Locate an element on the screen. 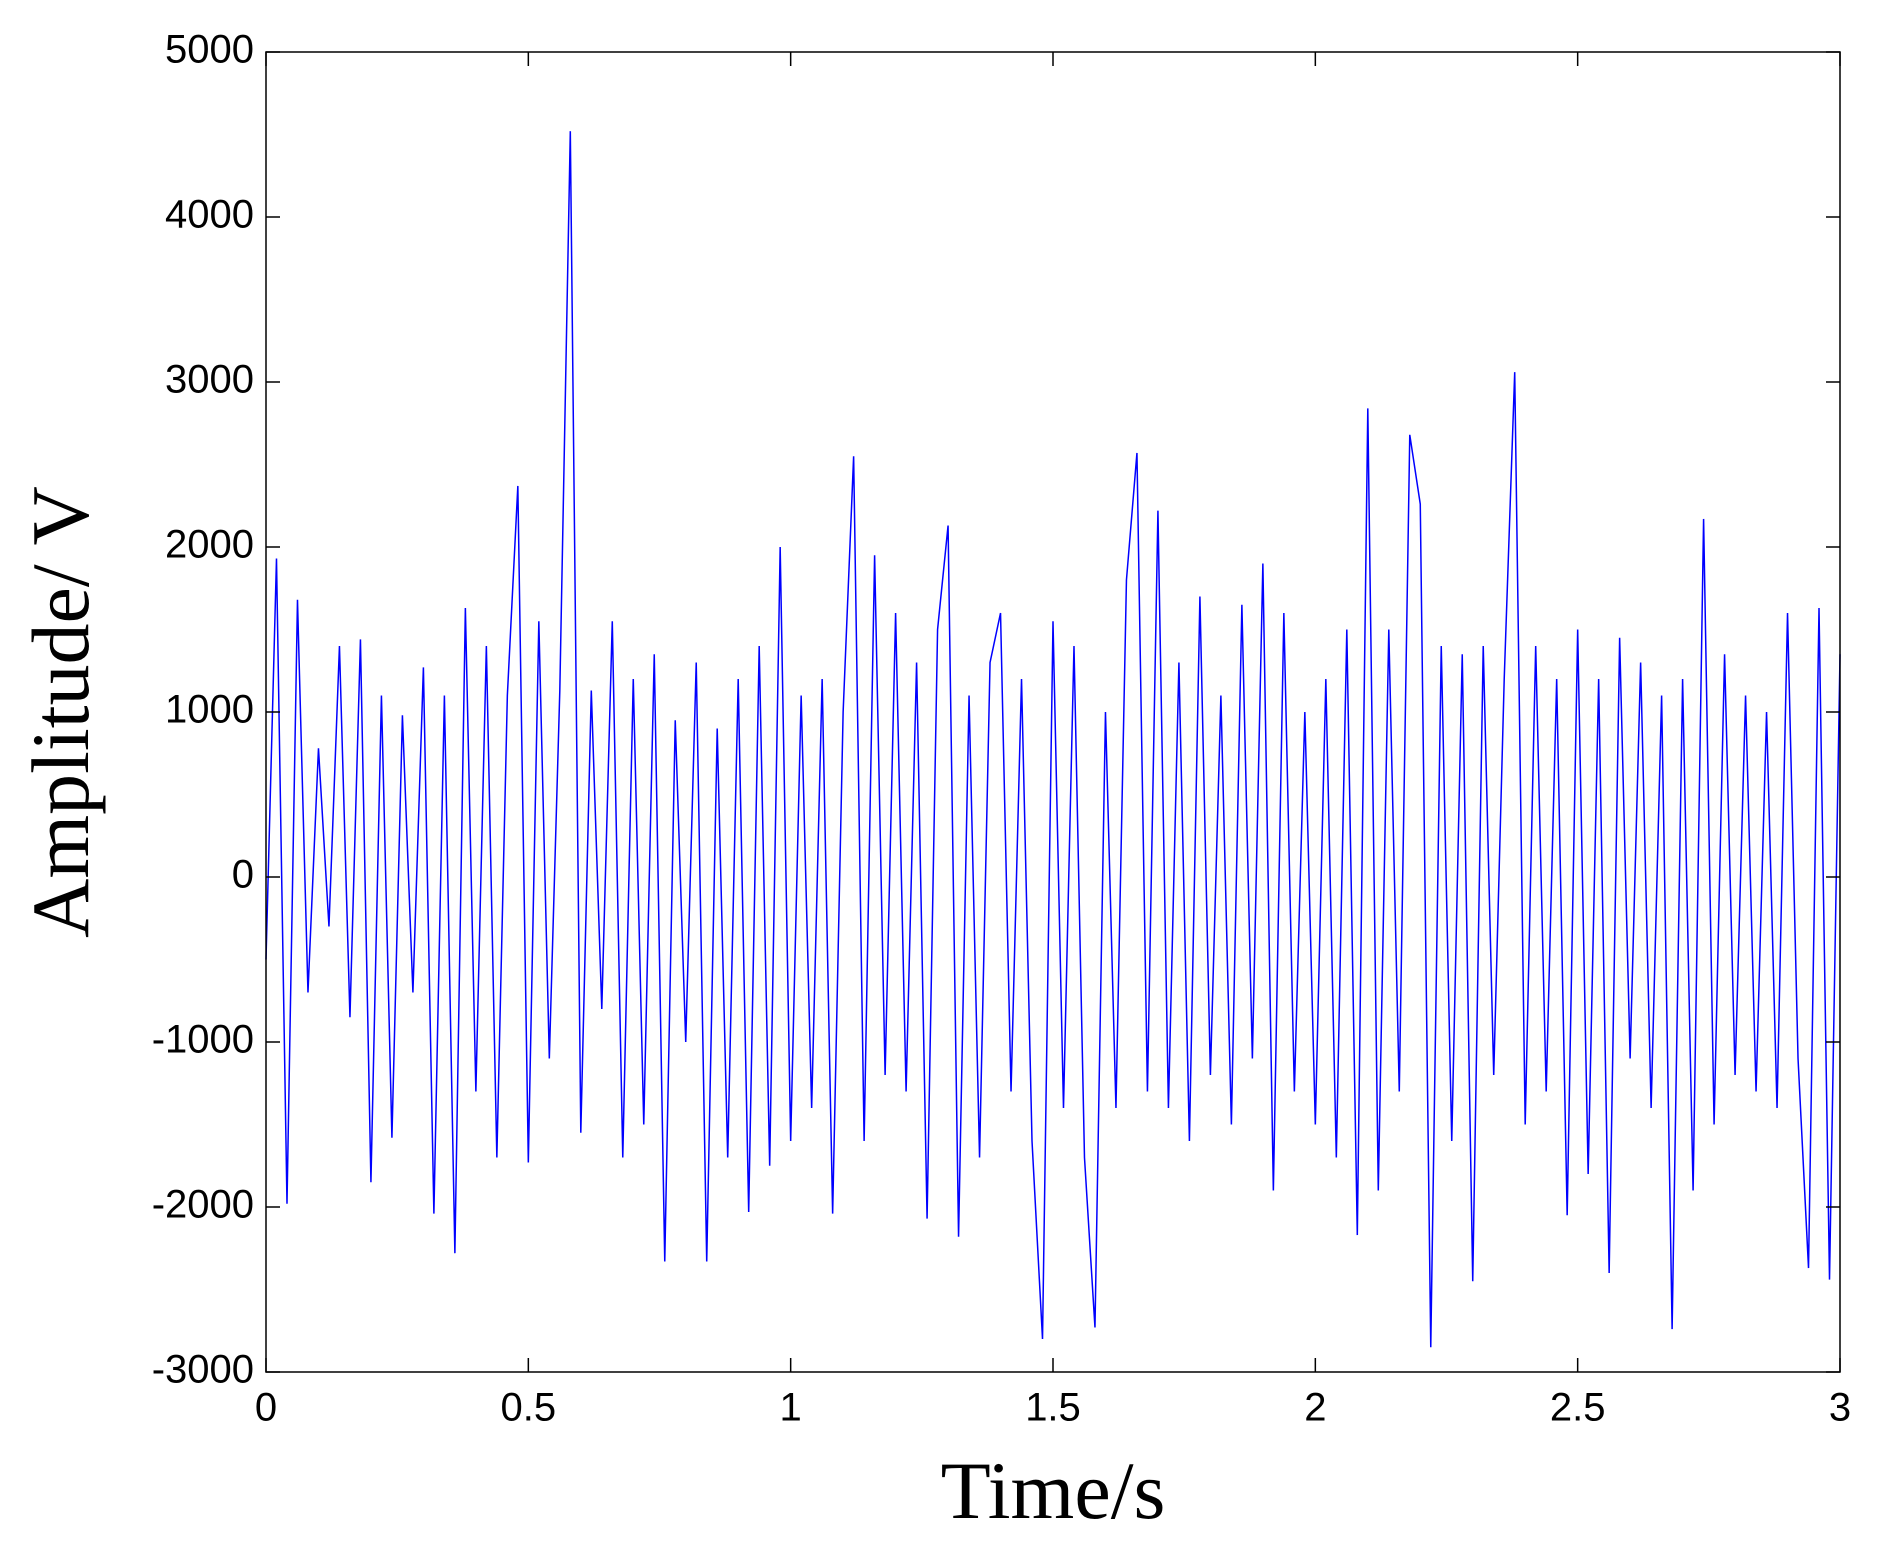  x-tick-label: 1.5 is located at coordinates (1053, 1408).